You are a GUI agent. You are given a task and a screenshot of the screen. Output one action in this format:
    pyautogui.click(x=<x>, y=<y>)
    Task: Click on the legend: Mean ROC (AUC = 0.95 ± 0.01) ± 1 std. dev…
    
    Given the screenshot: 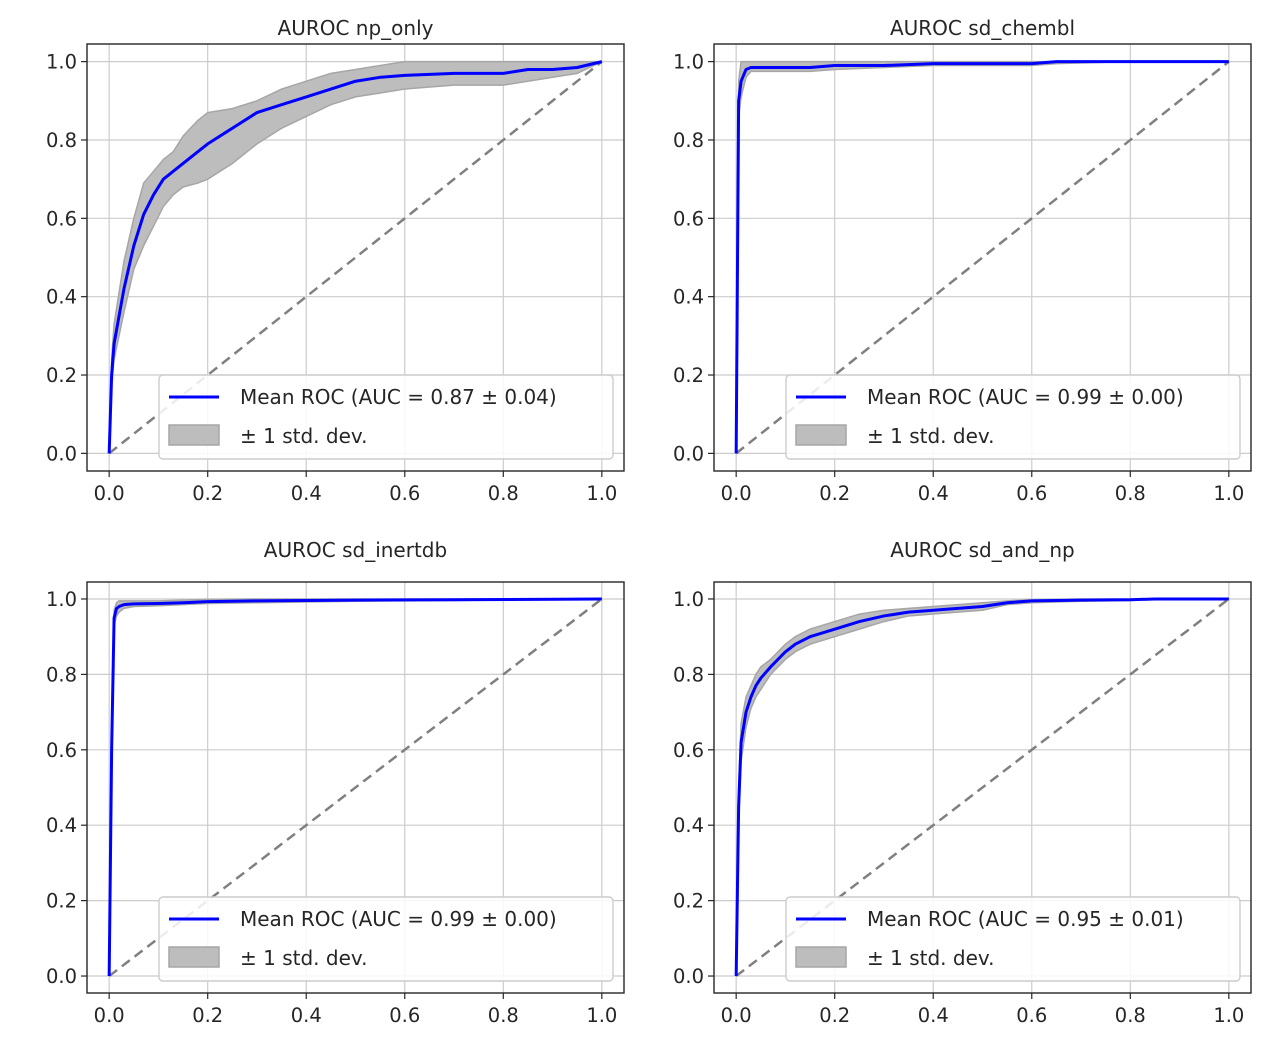 What is the action you would take?
    pyautogui.click(x=1013, y=939)
    